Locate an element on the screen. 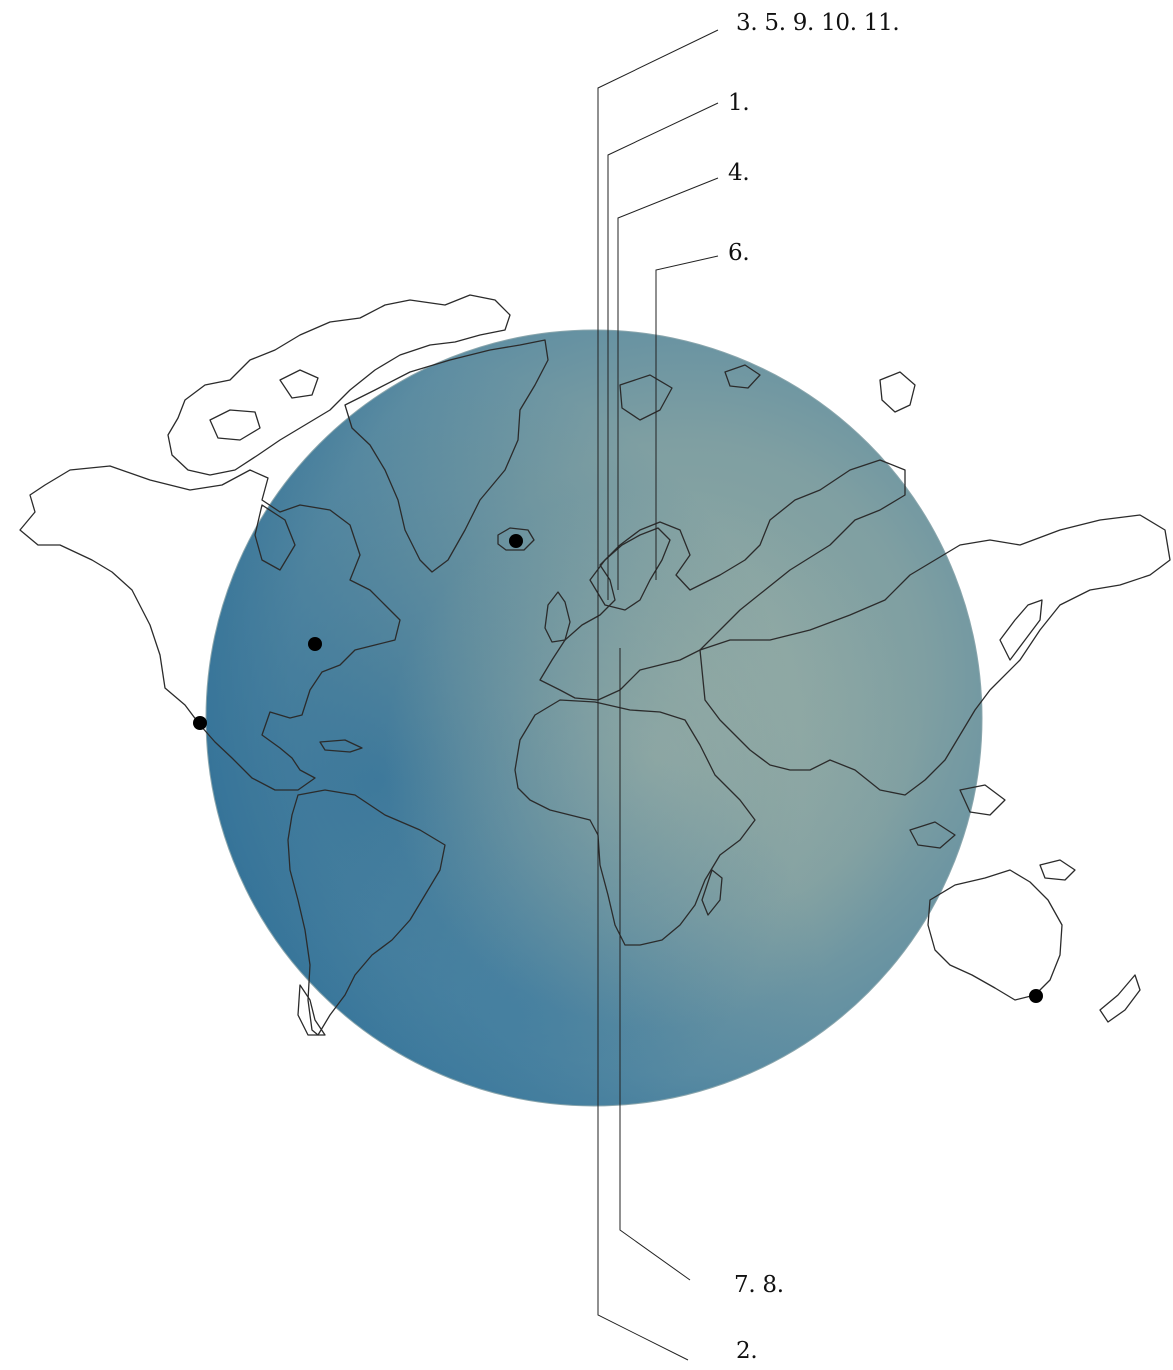 This screenshot has width=1173, height=1370. africa-outline is located at coordinates (635, 822).